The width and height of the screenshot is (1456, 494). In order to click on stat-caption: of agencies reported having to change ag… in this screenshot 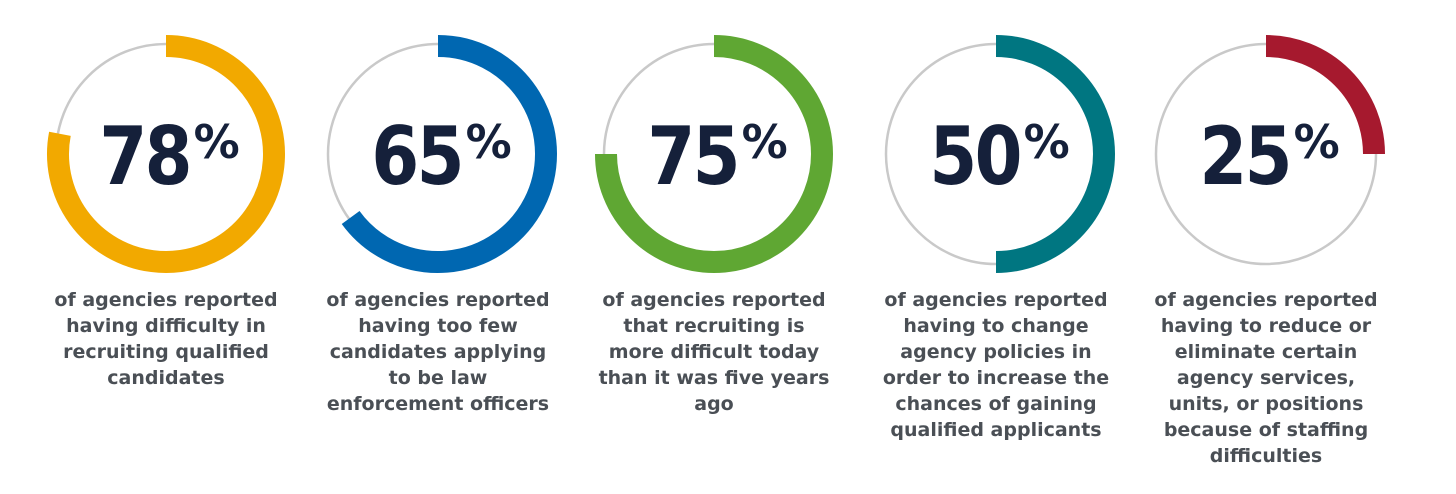, I will do `click(996, 365)`.